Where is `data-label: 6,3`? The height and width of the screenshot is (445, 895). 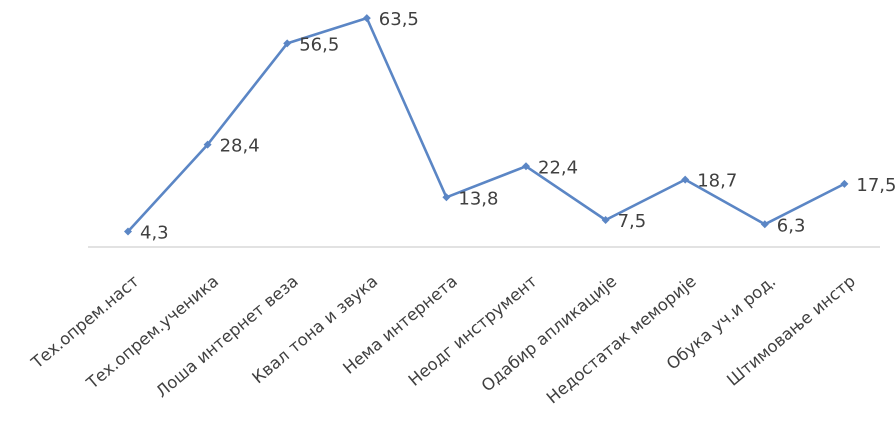 data-label: 6,3 is located at coordinates (791, 225).